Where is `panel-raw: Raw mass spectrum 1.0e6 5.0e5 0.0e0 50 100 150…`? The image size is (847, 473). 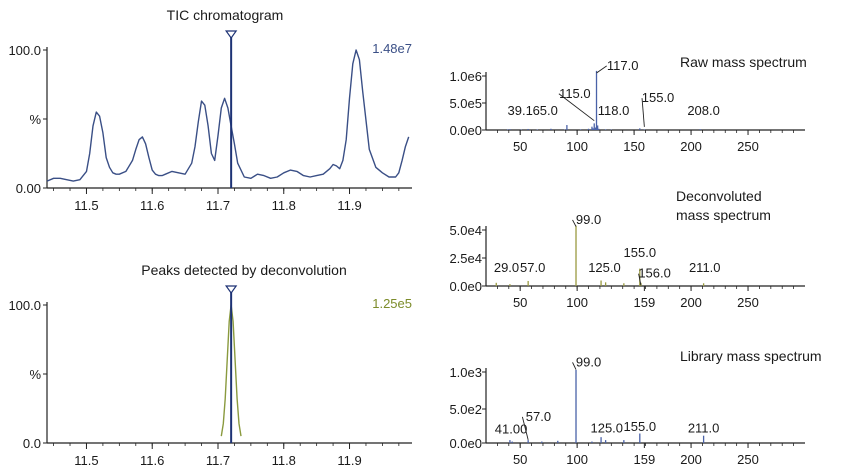
panel-raw: Raw mass spectrum 1.0e6 5.0e5 0.0e0 50 100 150… is located at coordinates (627, 104).